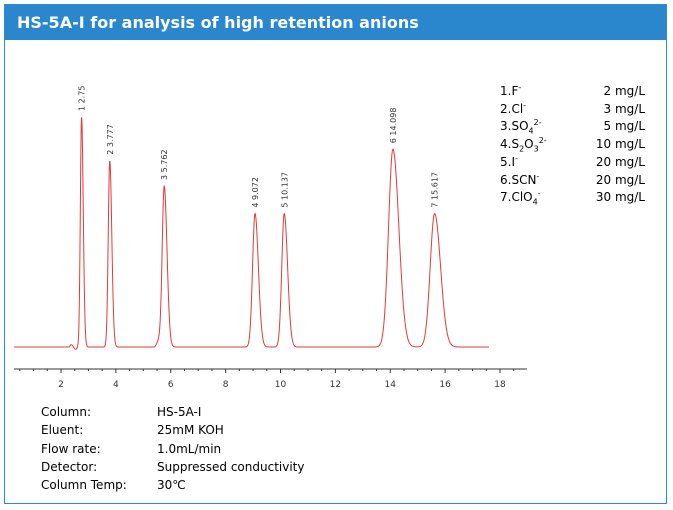 The width and height of the screenshot is (673, 510). I want to click on legend-analyte: 1.F-, so click(511, 91).